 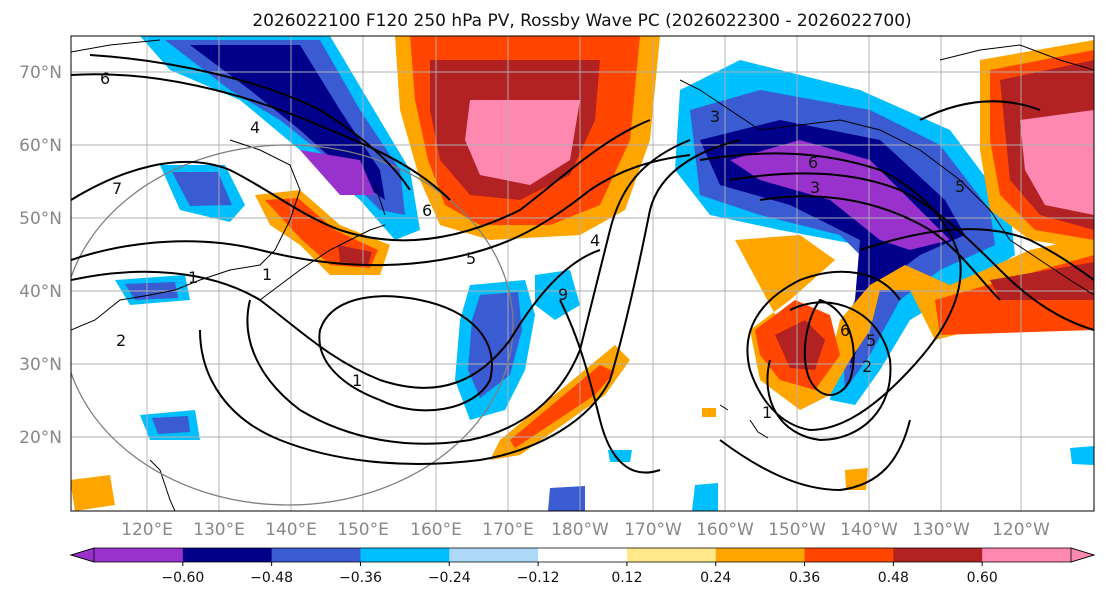 What do you see at coordinates (869, 530) in the screenshot?
I see `lon-label: 140°W` at bounding box center [869, 530].